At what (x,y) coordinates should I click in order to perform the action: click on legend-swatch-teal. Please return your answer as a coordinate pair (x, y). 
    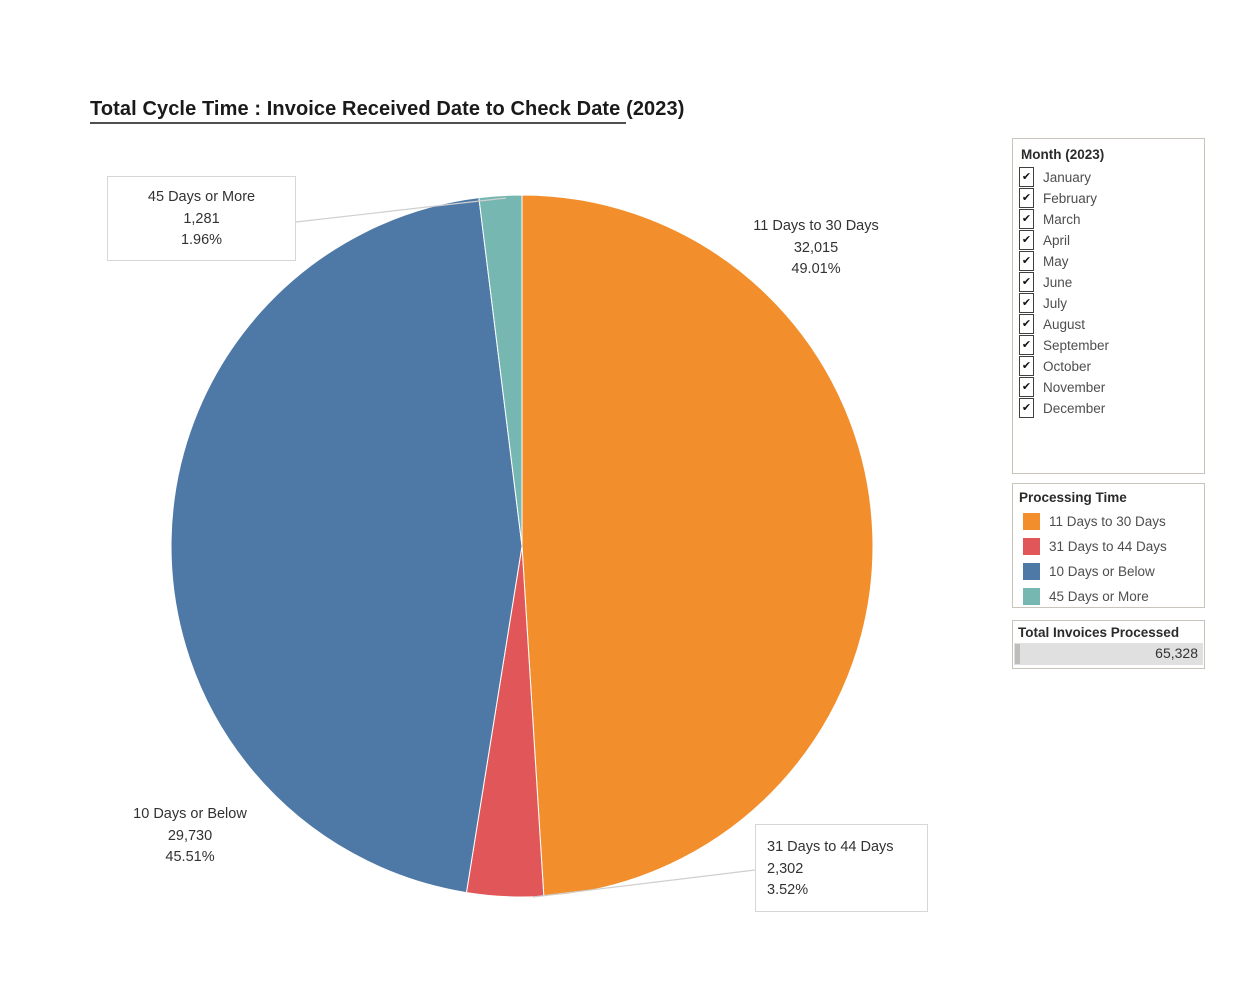
    Looking at the image, I should click on (1031, 596).